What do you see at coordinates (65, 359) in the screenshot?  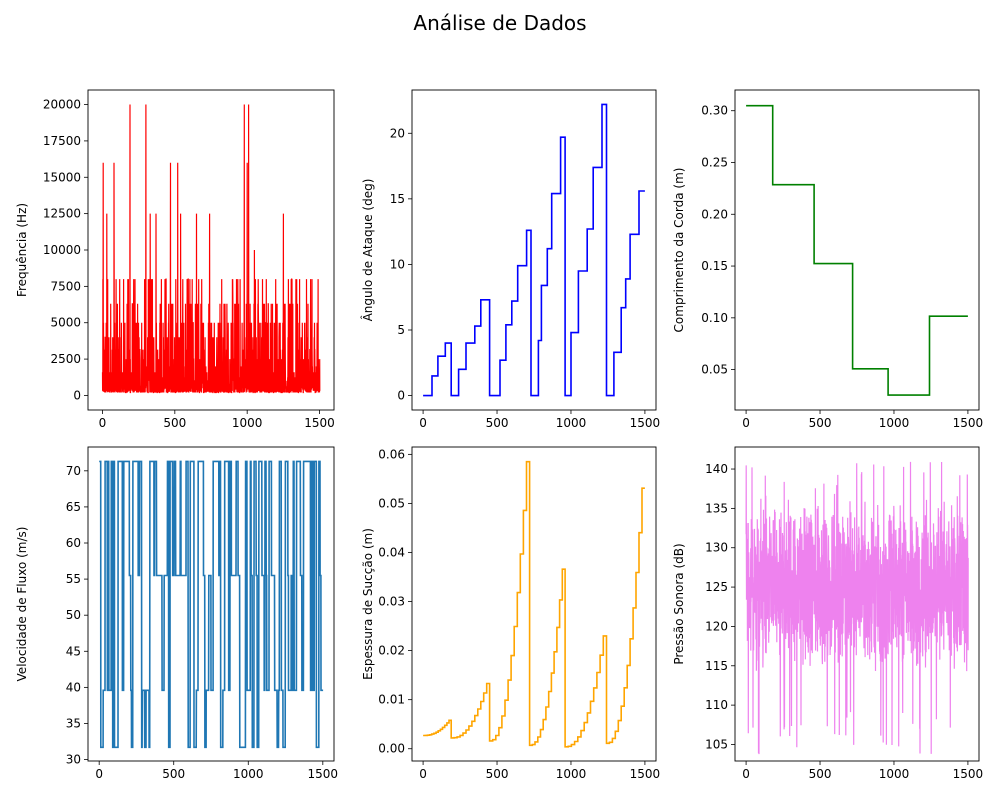 I see `y-tick-label: 2500` at bounding box center [65, 359].